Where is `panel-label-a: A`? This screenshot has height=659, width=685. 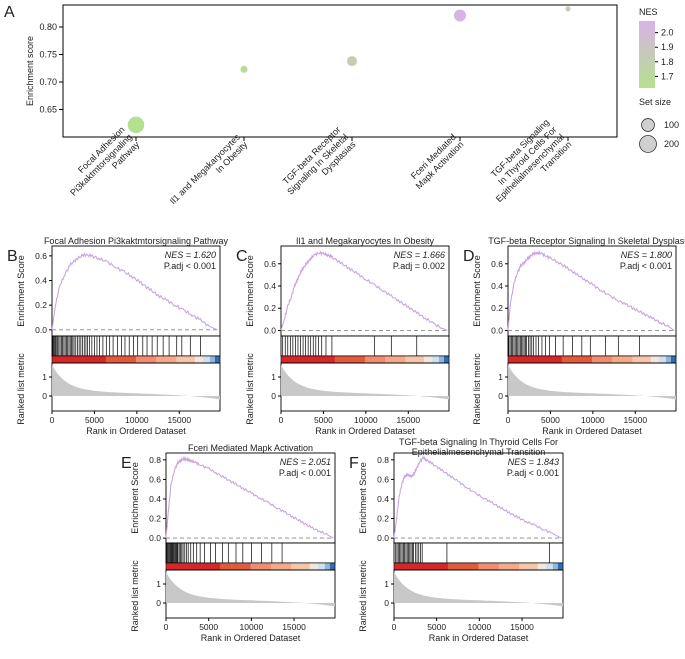
panel-label-a: A is located at coordinates (9, 12).